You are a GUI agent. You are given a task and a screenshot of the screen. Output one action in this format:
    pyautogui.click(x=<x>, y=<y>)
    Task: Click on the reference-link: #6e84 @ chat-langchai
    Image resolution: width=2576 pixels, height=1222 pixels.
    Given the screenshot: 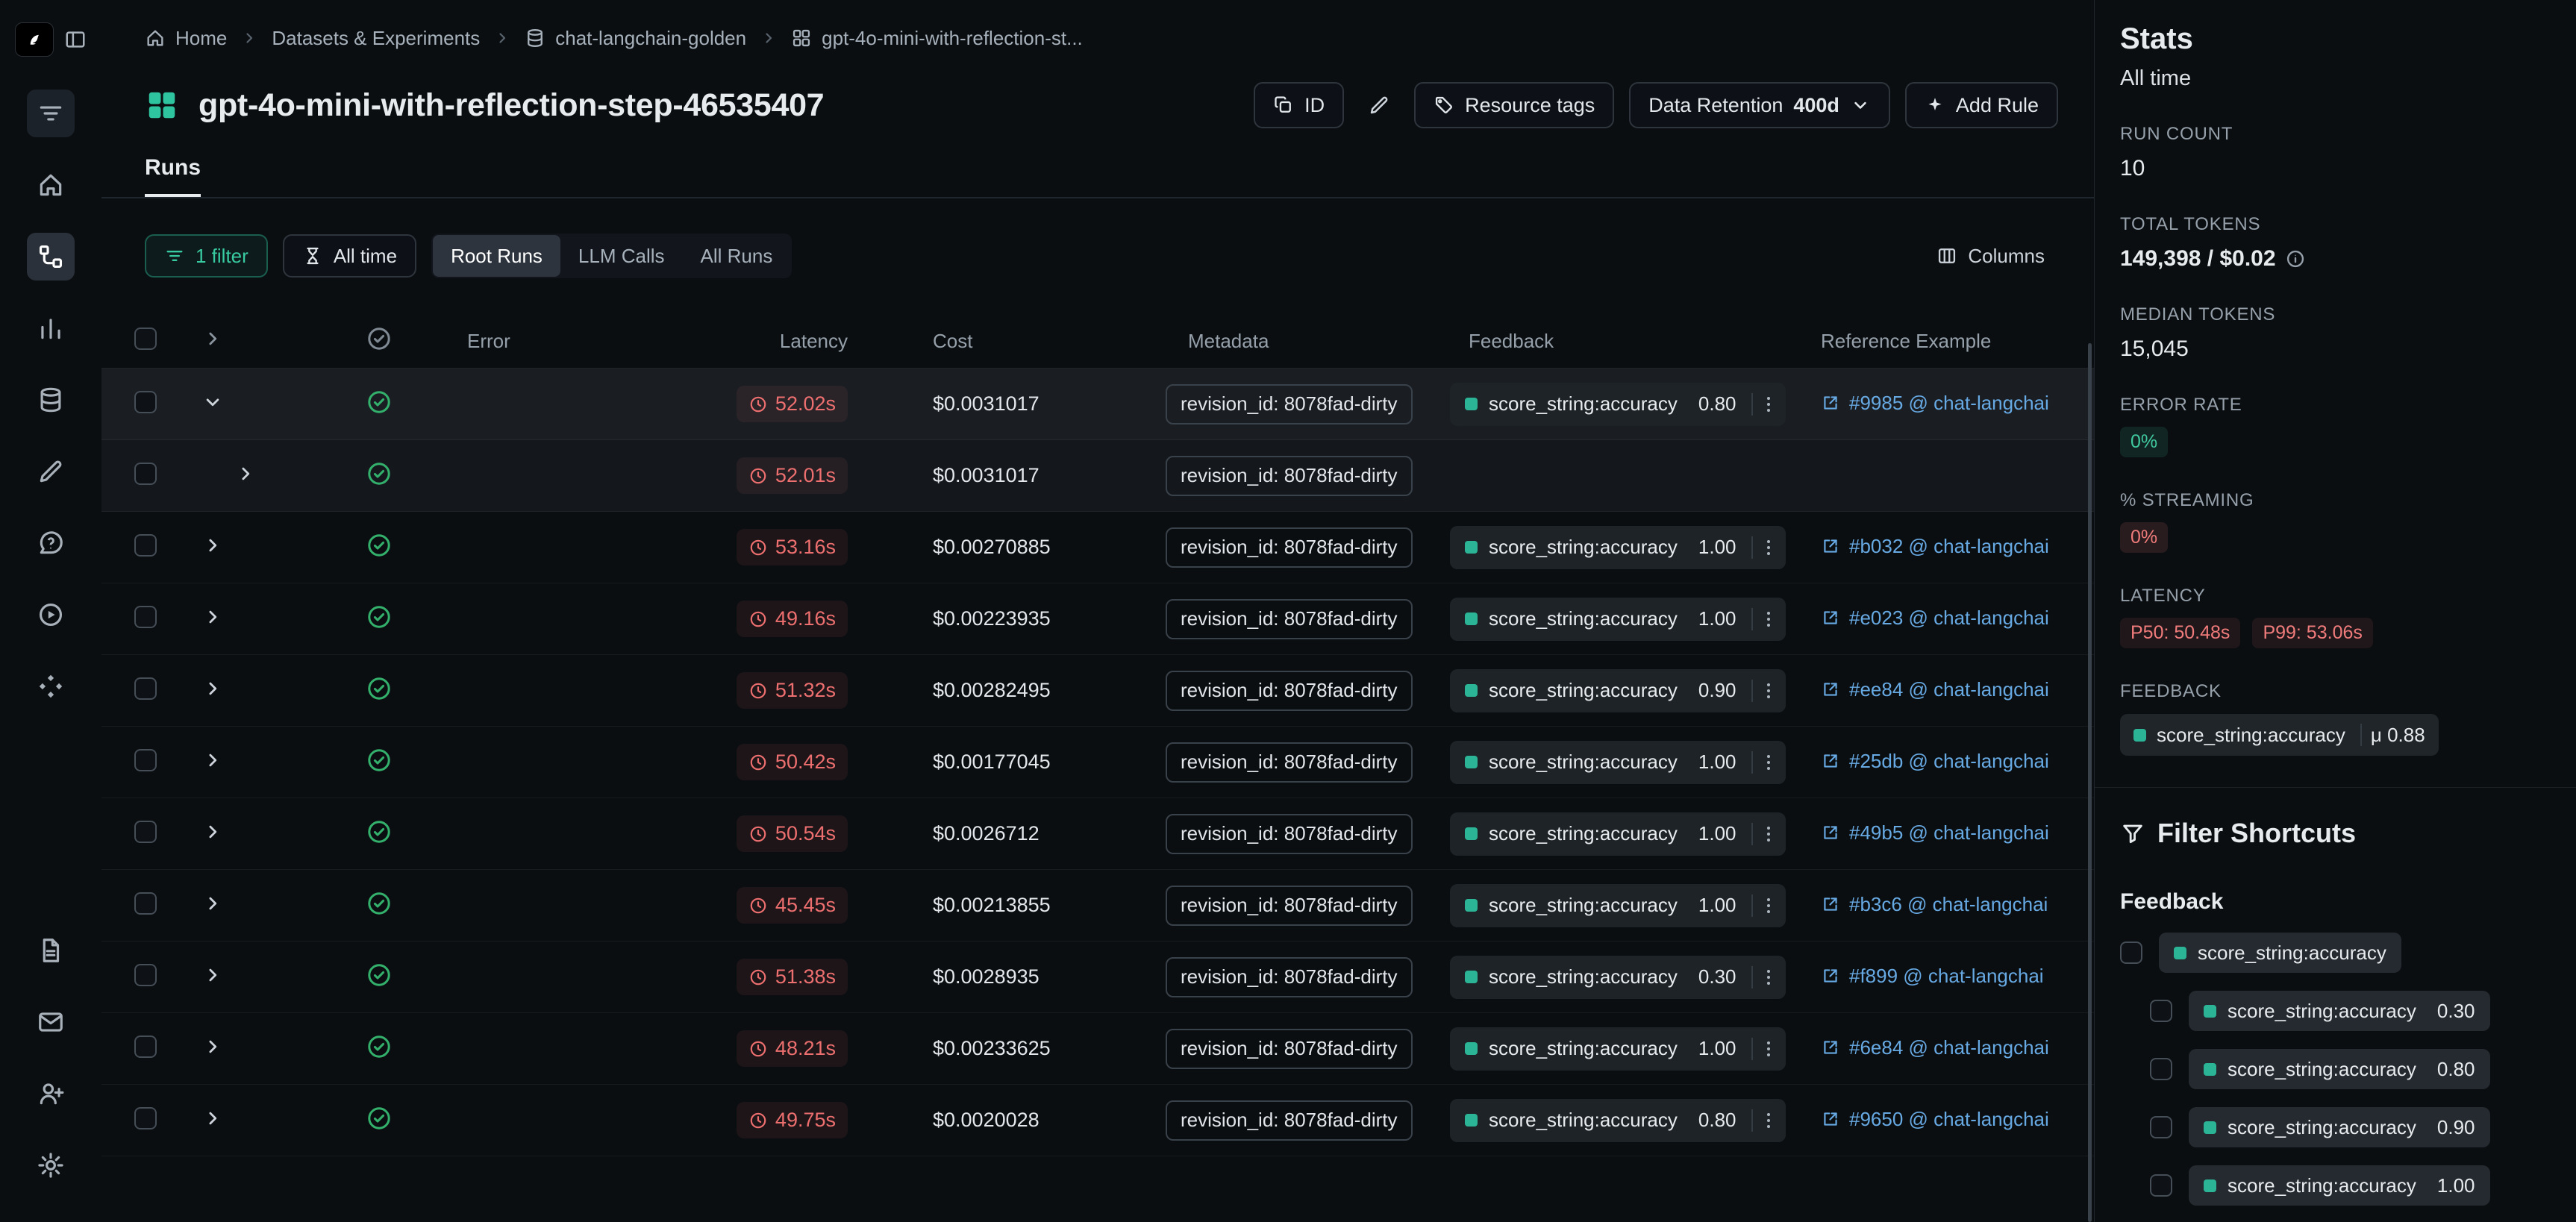 What is the action you would take?
    pyautogui.click(x=1935, y=1047)
    